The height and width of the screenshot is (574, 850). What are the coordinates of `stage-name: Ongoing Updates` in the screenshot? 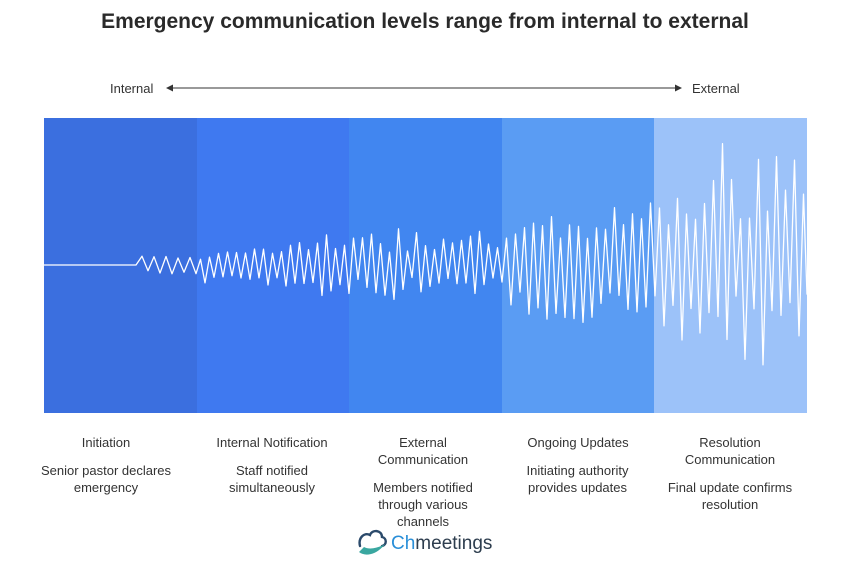 It's located at (578, 442).